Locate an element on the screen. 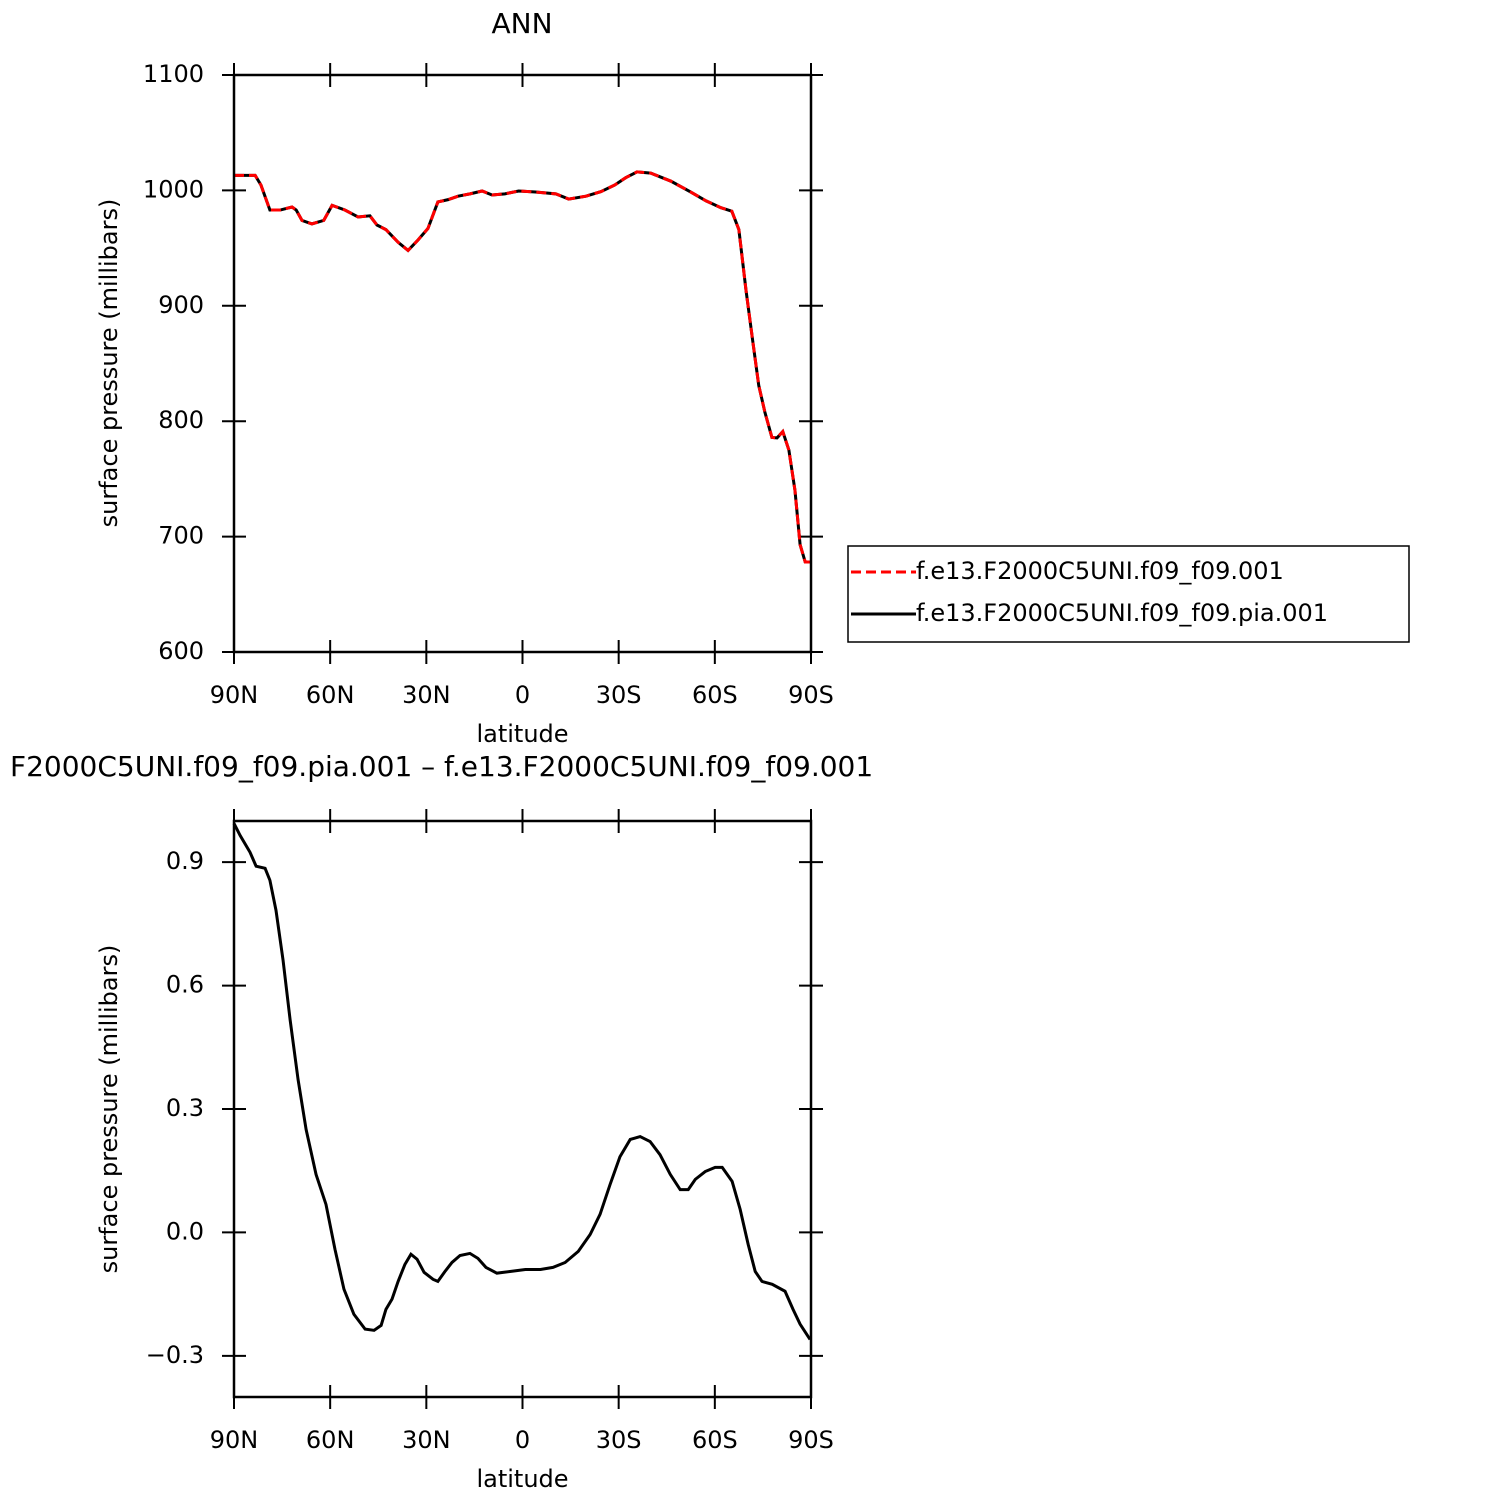 The width and height of the screenshot is (1502, 1502). y-tick-label: 0.6 is located at coordinates (185, 985).